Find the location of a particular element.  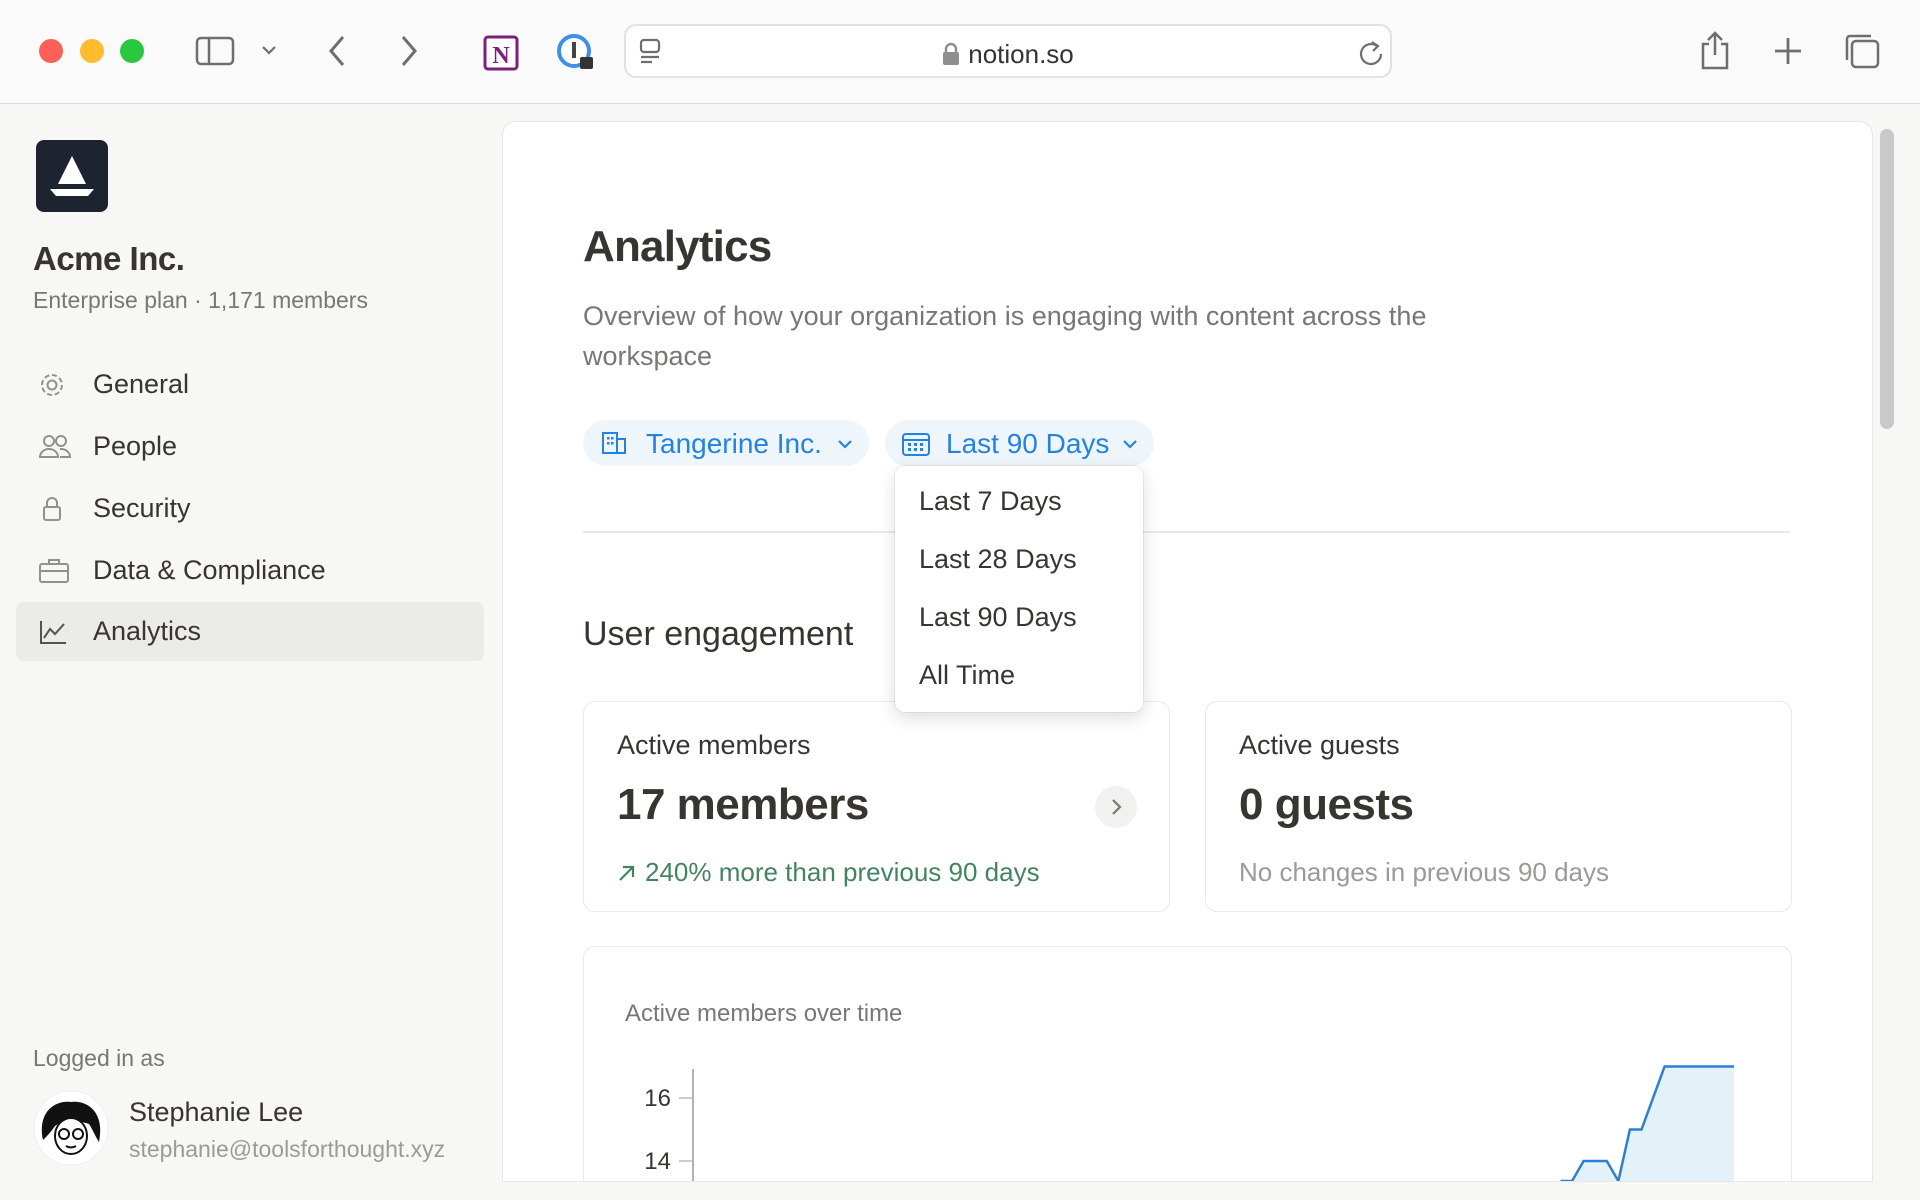

chevron-right-icon is located at coordinates (1117, 807).